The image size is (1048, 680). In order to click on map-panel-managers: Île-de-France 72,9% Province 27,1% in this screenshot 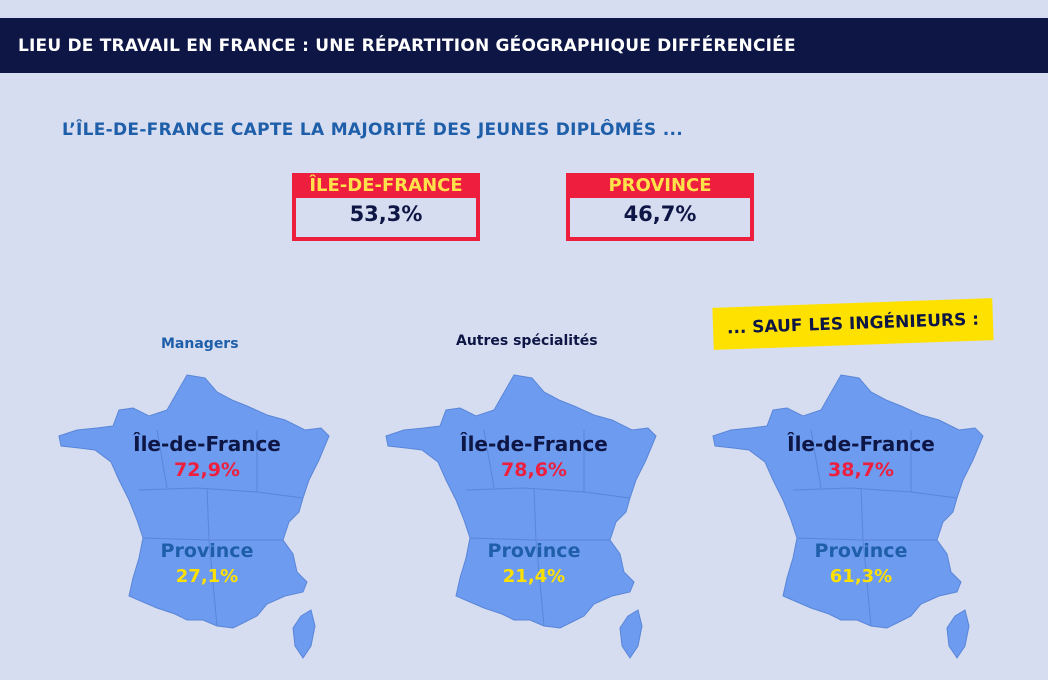, I will do `click(207, 520)`.